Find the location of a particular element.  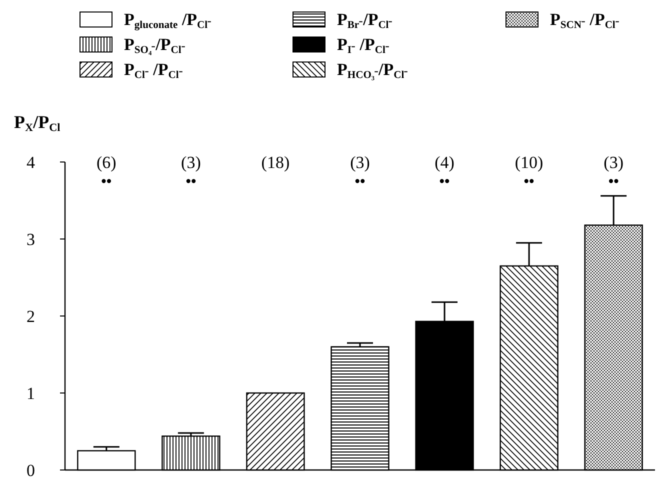

annotation: (4) •• is located at coordinates (444, 171).